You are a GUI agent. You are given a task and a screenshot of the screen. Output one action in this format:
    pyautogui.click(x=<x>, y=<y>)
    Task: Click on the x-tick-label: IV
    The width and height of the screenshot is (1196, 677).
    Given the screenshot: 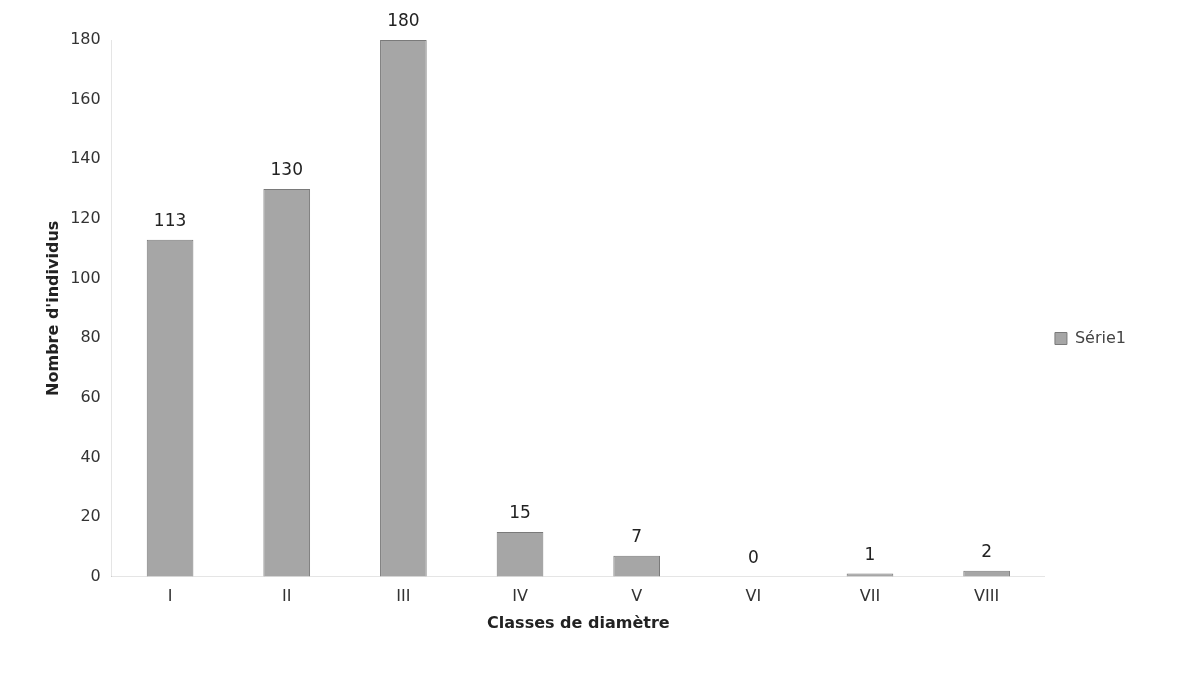 What is the action you would take?
    pyautogui.click(x=520, y=596)
    